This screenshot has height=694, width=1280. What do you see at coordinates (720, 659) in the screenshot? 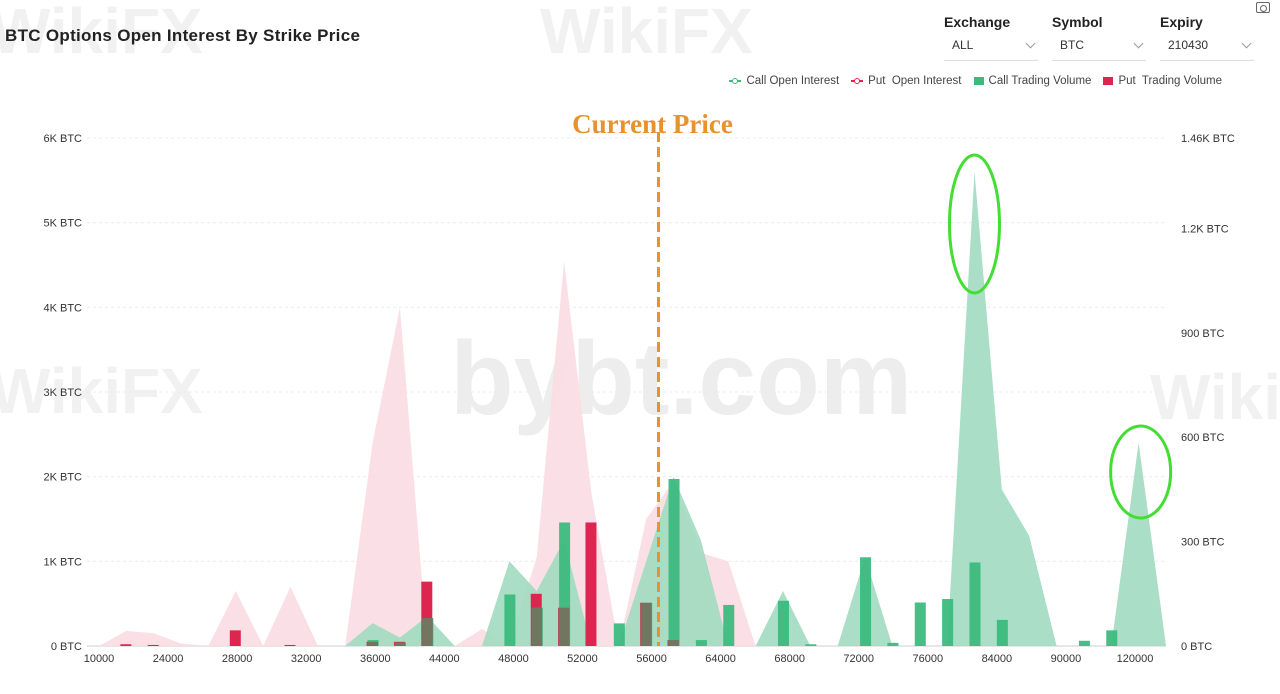
I see `x-tick-label: 64000` at bounding box center [720, 659].